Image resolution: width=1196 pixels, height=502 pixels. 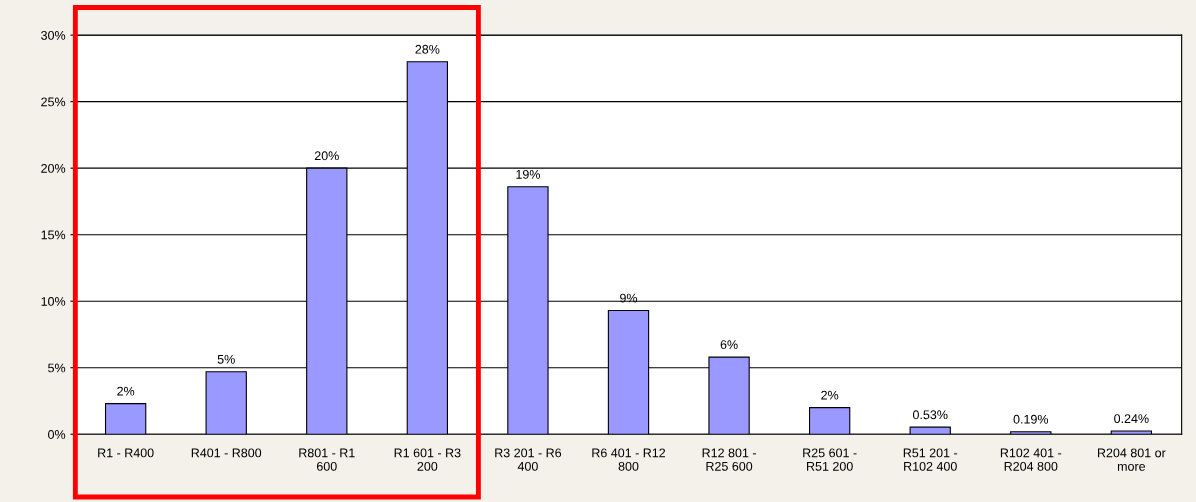 I want to click on x-tick-label: R1 601 - R3 200, so click(x=427, y=459).